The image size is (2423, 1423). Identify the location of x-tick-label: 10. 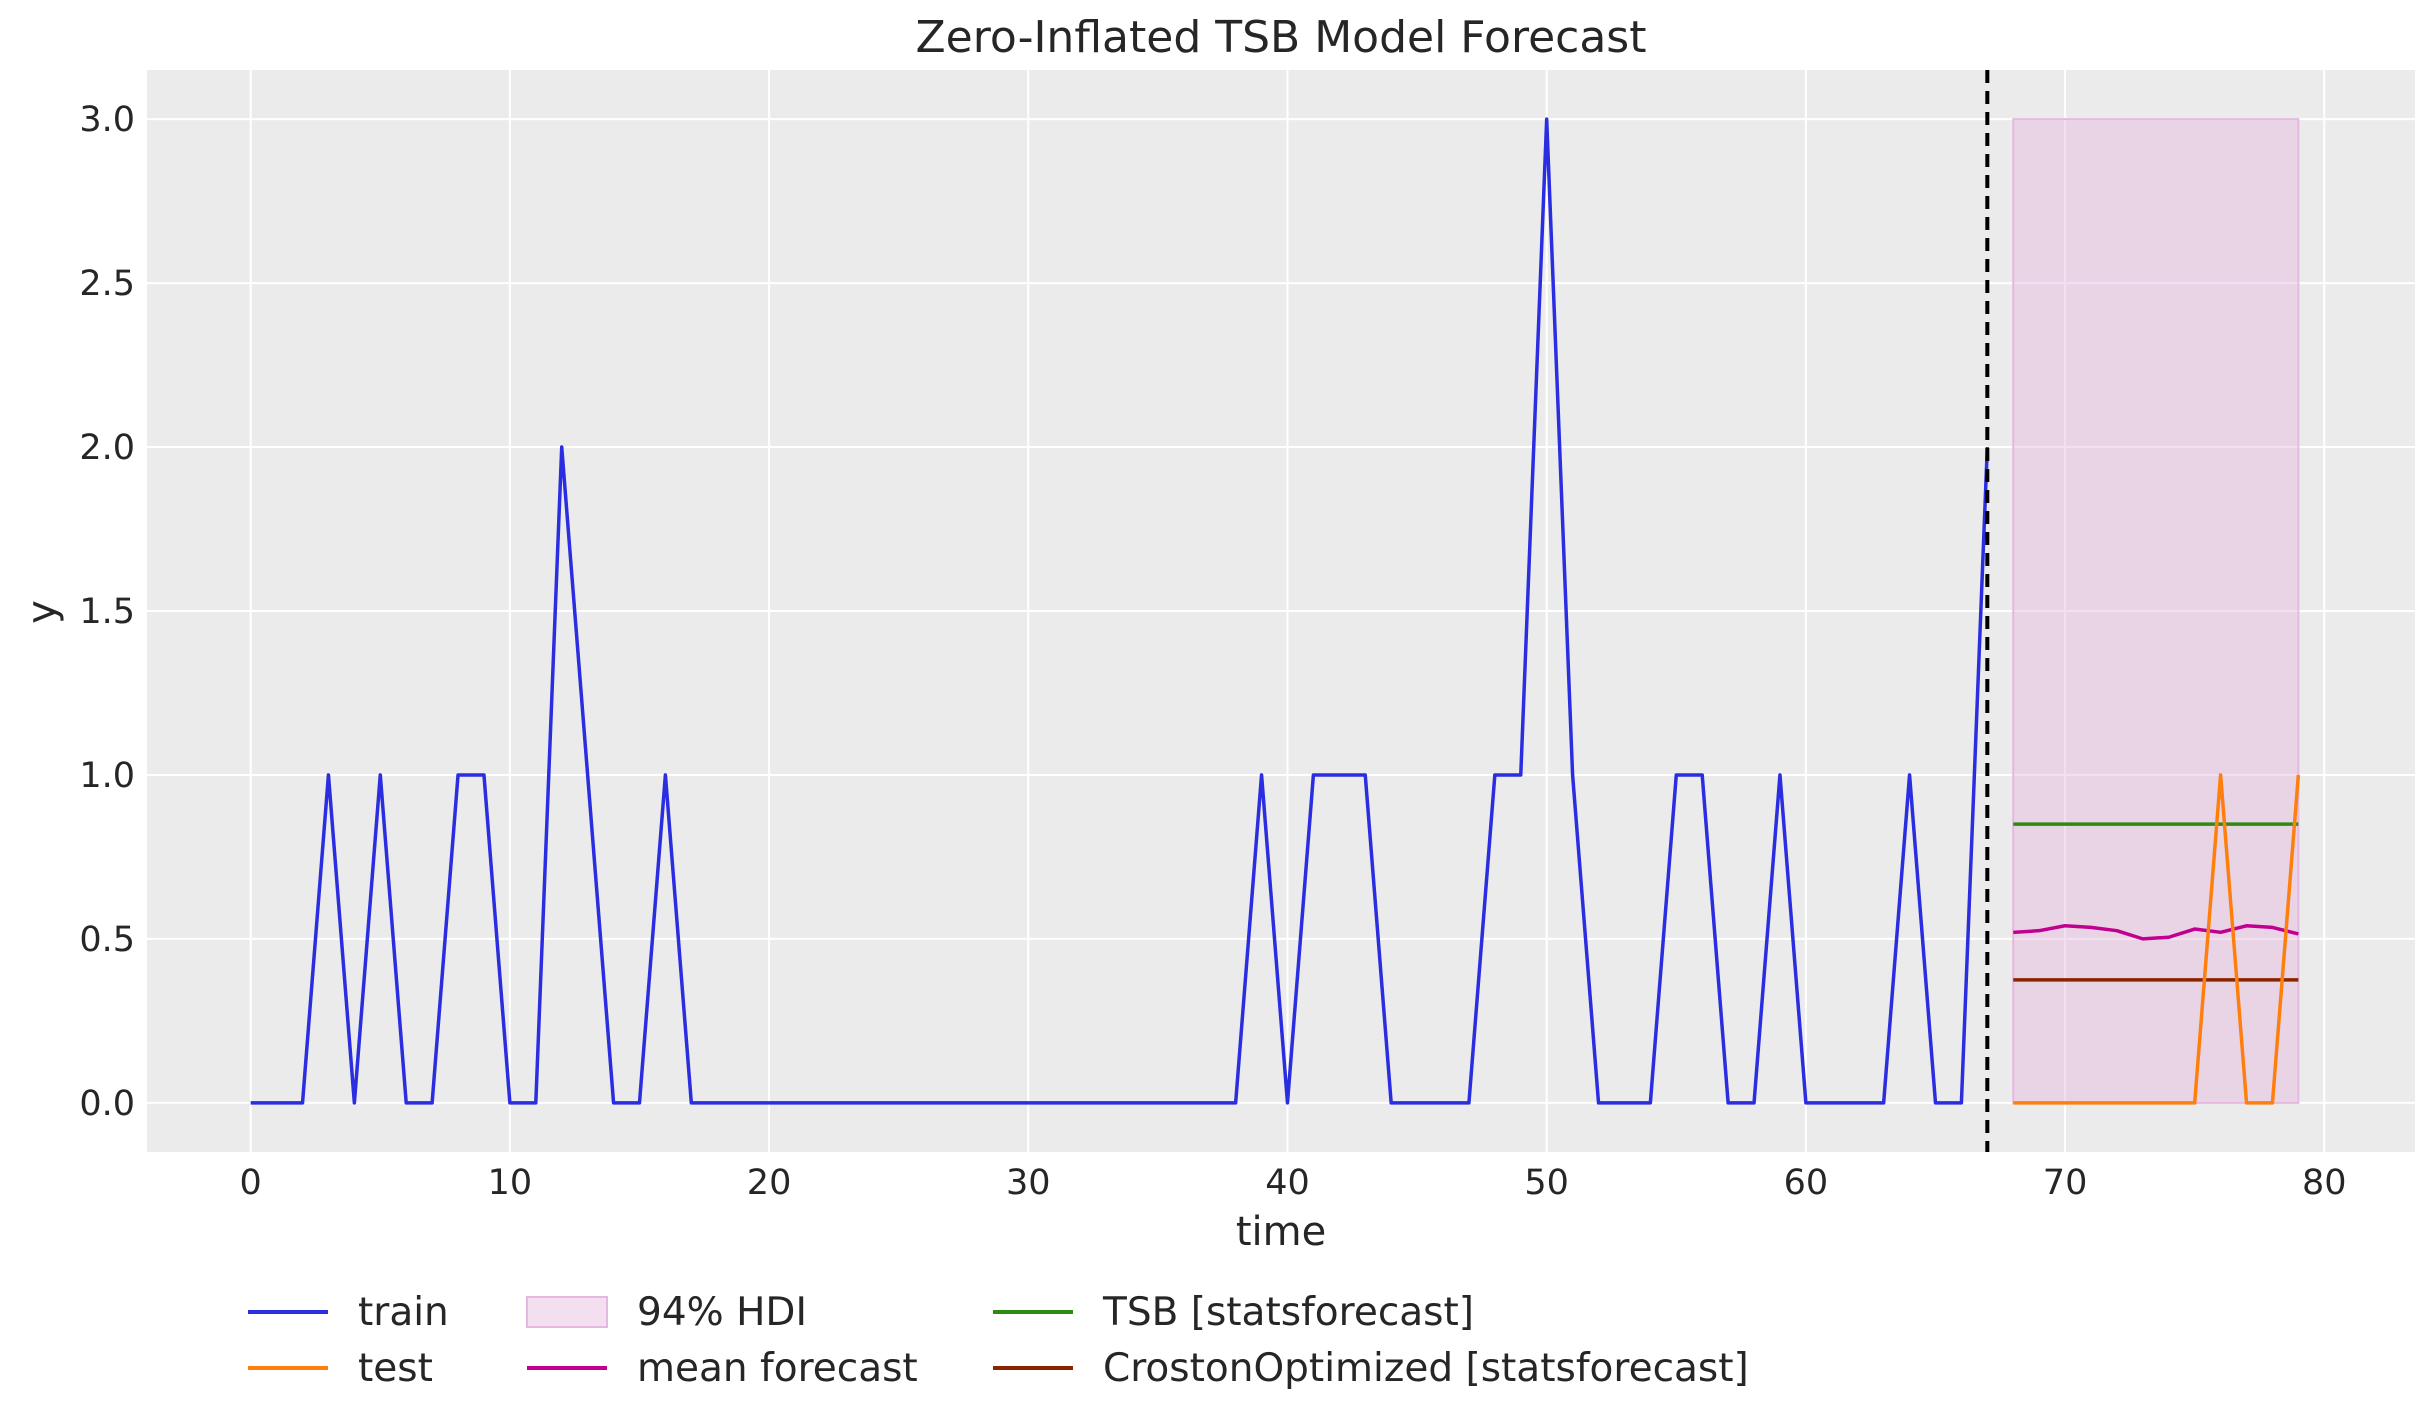
(510, 1183).